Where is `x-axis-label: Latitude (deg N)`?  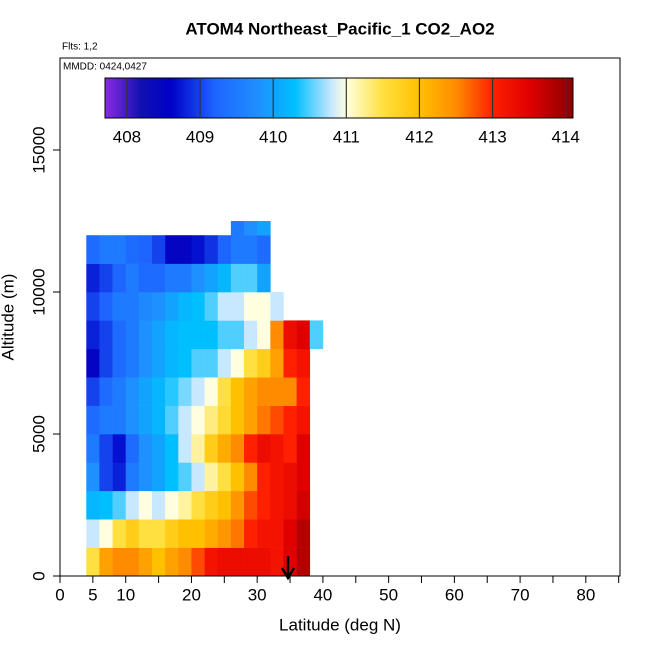 x-axis-label: Latitude (deg N) is located at coordinates (340, 624).